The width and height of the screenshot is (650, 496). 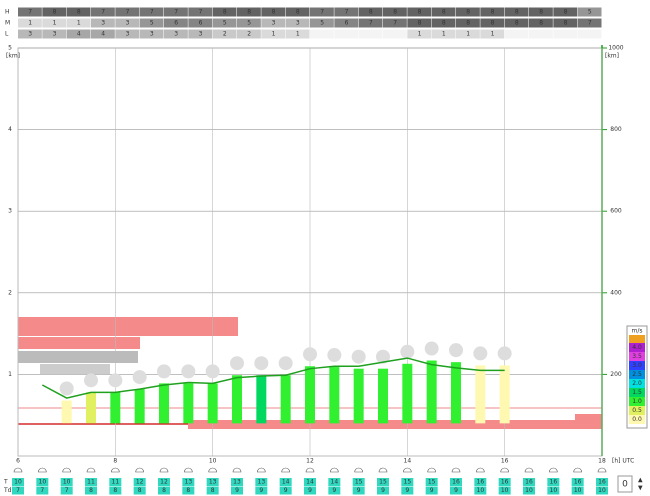 What do you see at coordinates (637, 419) in the screenshot?
I see `legend-label: 0.0` at bounding box center [637, 419].